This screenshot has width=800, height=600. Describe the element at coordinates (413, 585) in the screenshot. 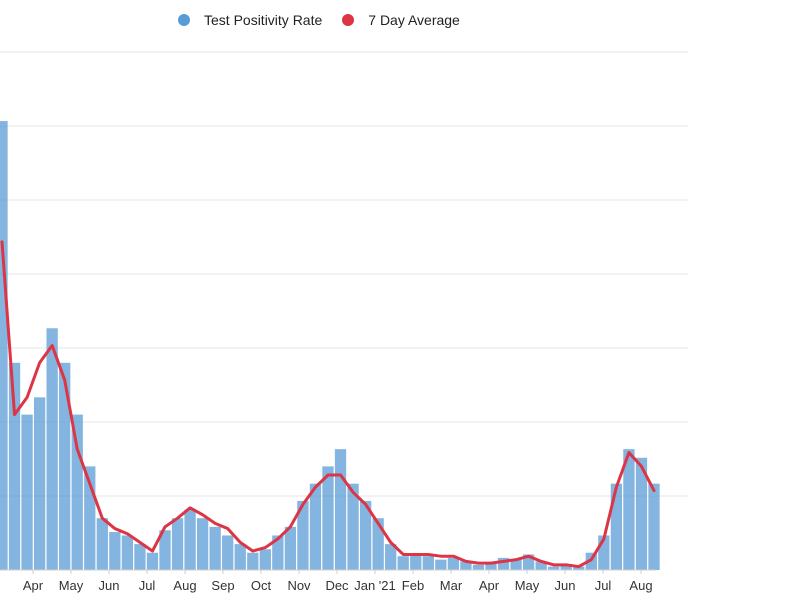

I see `x-tick-label: Feb` at that location.